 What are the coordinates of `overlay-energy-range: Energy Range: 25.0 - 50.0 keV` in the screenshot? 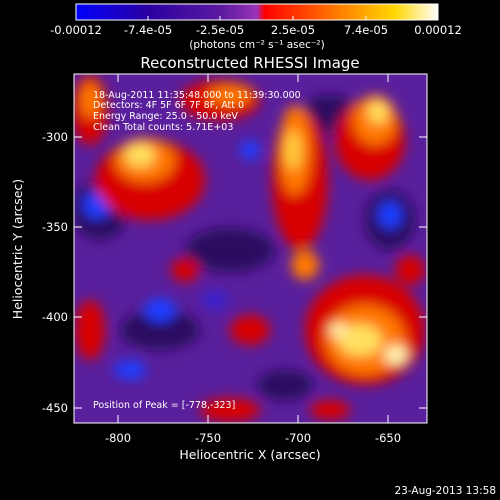 It's located at (165, 116).